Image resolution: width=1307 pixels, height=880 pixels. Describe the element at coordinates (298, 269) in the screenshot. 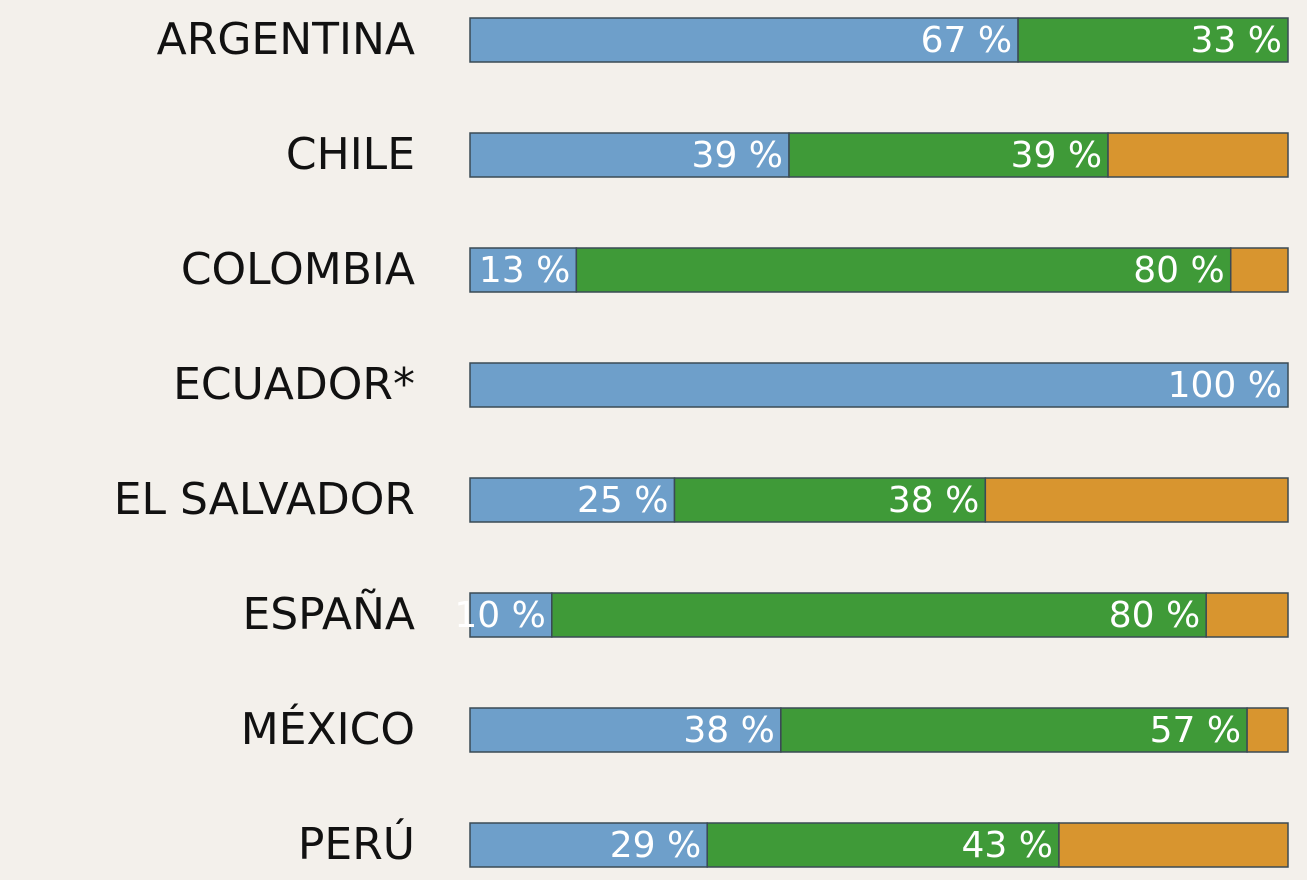

I see `category-label: COLOMBIA` at that location.